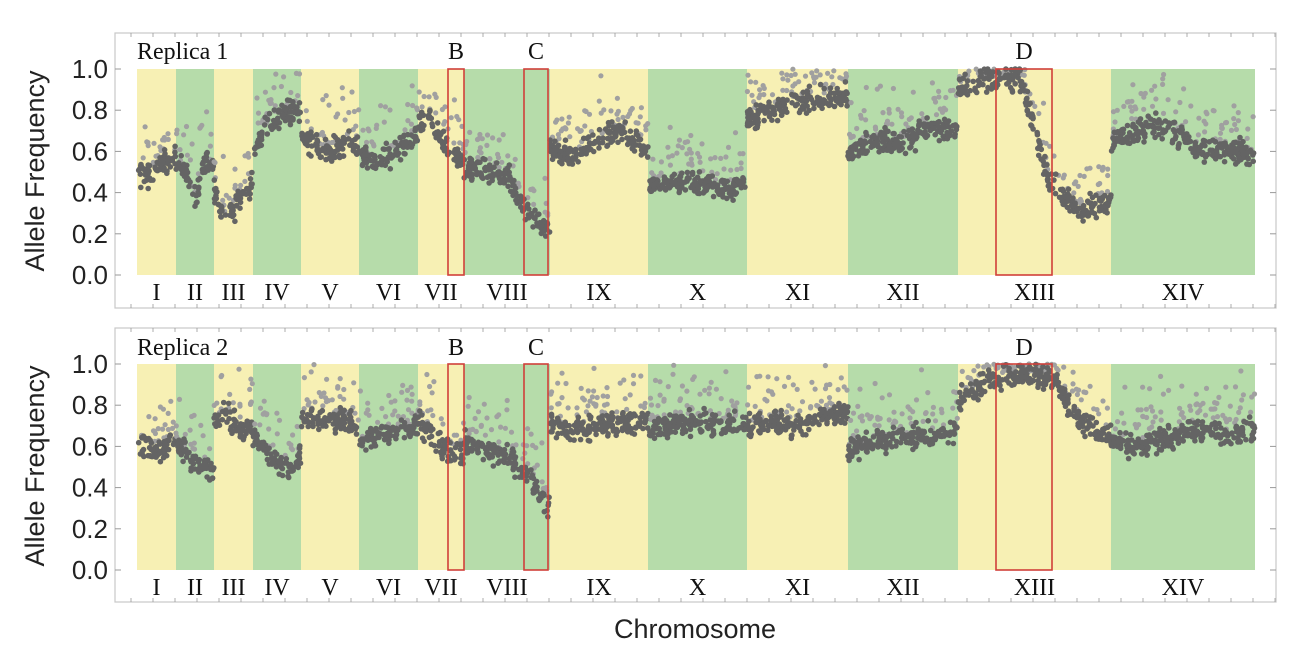  Describe the element at coordinates (90, 151) in the screenshot. I see `y-tick-label-replica-1: 0.6` at that location.